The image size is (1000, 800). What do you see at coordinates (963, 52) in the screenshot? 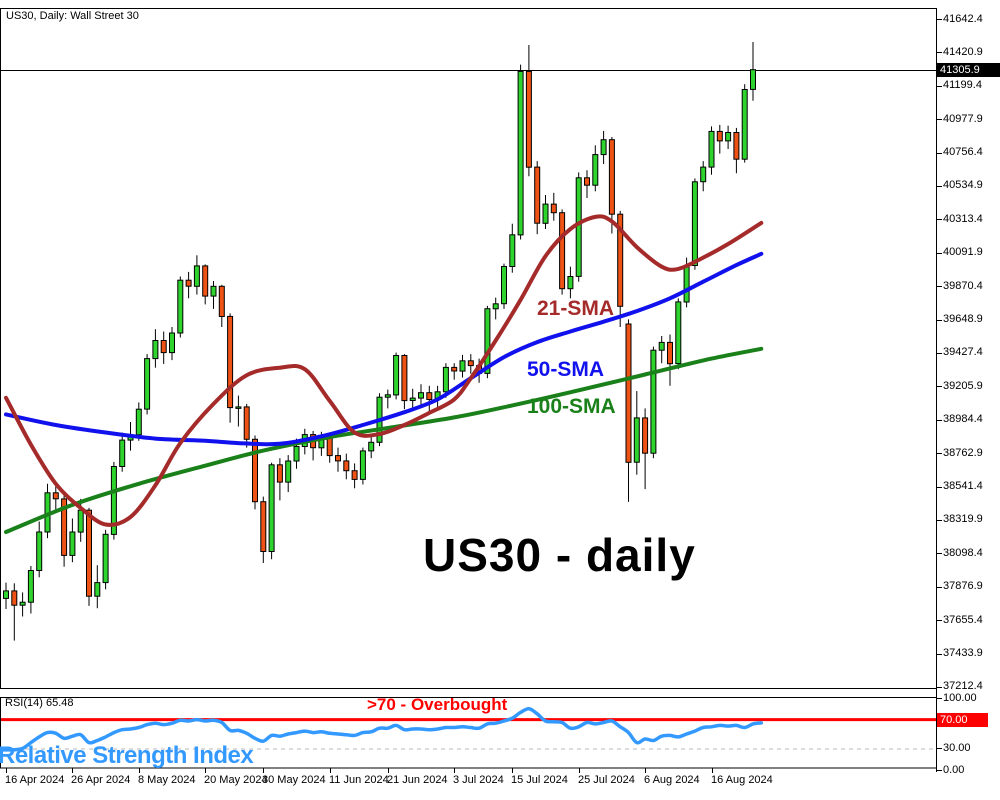
I see `price-axis-label: 41420.9` at bounding box center [963, 52].